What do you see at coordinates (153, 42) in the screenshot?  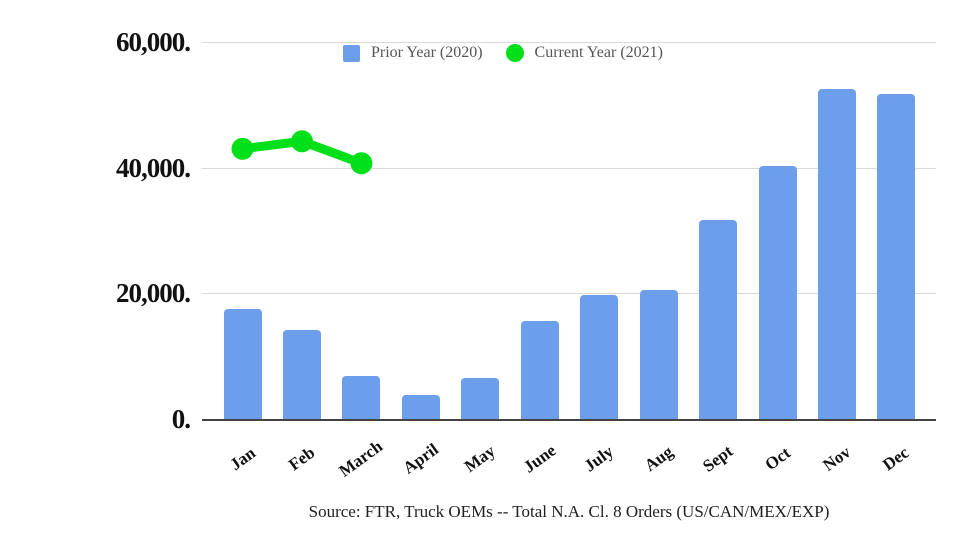 I see `y-axis-tick-label-60000: 60,000.` at bounding box center [153, 42].